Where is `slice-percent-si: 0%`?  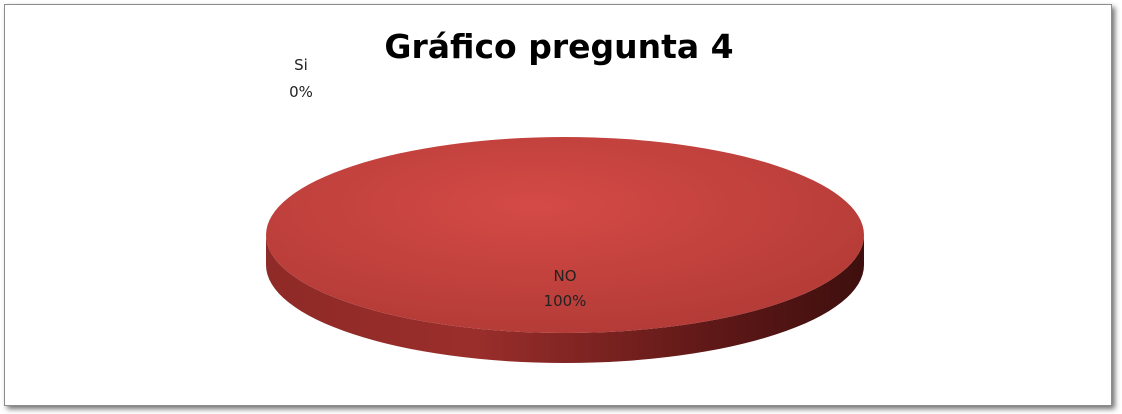 slice-percent-si: 0% is located at coordinates (301, 92).